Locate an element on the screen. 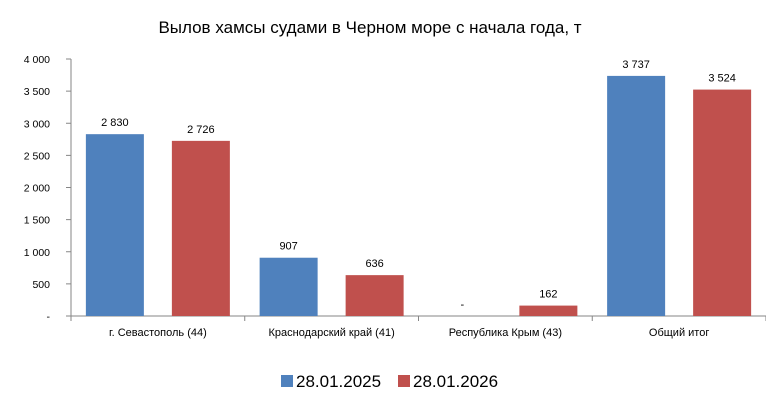  y-axis: - 500 1 000 1 500 2 000 2 500 3 000 3 500 4 000 is located at coordinates (48, 188).